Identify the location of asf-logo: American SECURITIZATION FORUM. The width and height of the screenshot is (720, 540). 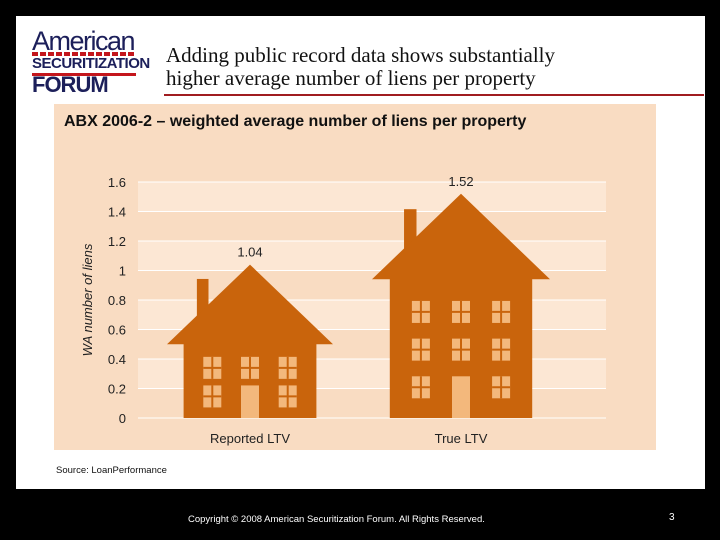
(91, 63).